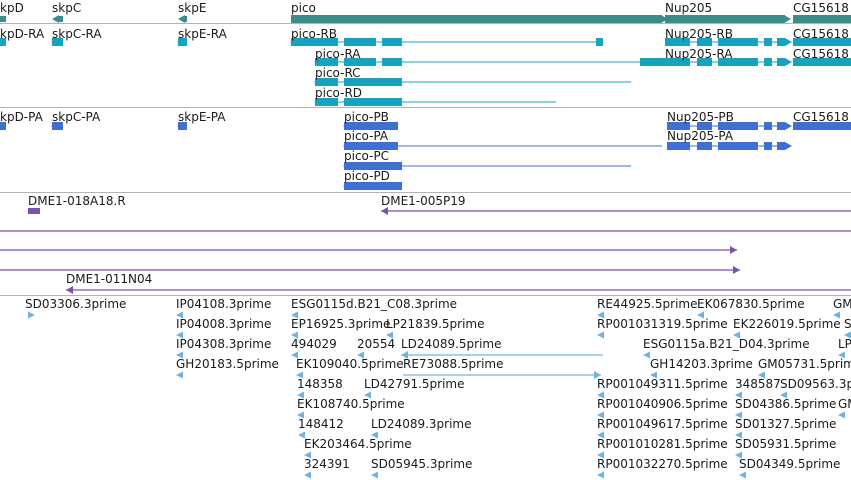 The image size is (851, 480). What do you see at coordinates (227, 364) in the screenshot?
I see `est-label: GH20183.5prime` at bounding box center [227, 364].